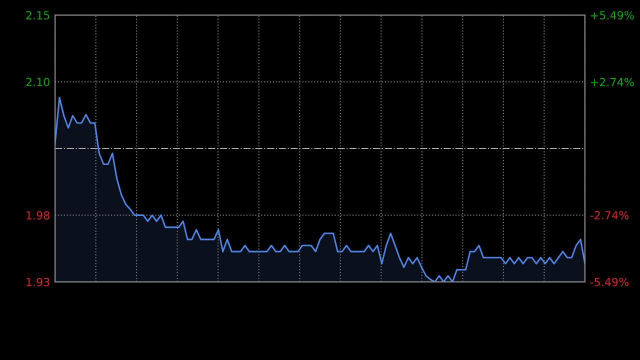 Image resolution: width=640 pixels, height=360 pixels. What do you see at coordinates (38, 15) in the screenshot?
I see `y-tick-label: 2.15` at bounding box center [38, 15].